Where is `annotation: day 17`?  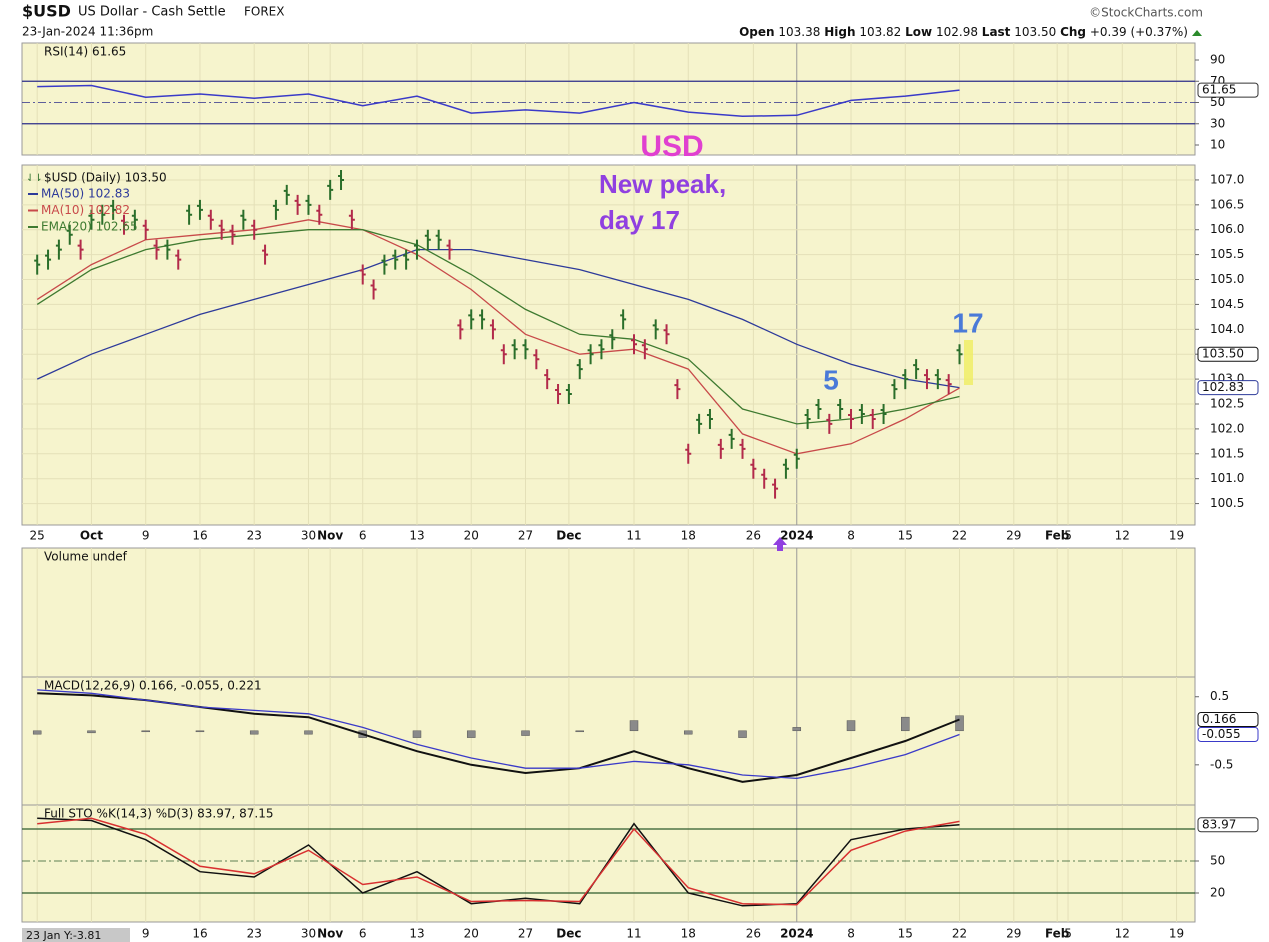
annotation: day 17 is located at coordinates (639, 220).